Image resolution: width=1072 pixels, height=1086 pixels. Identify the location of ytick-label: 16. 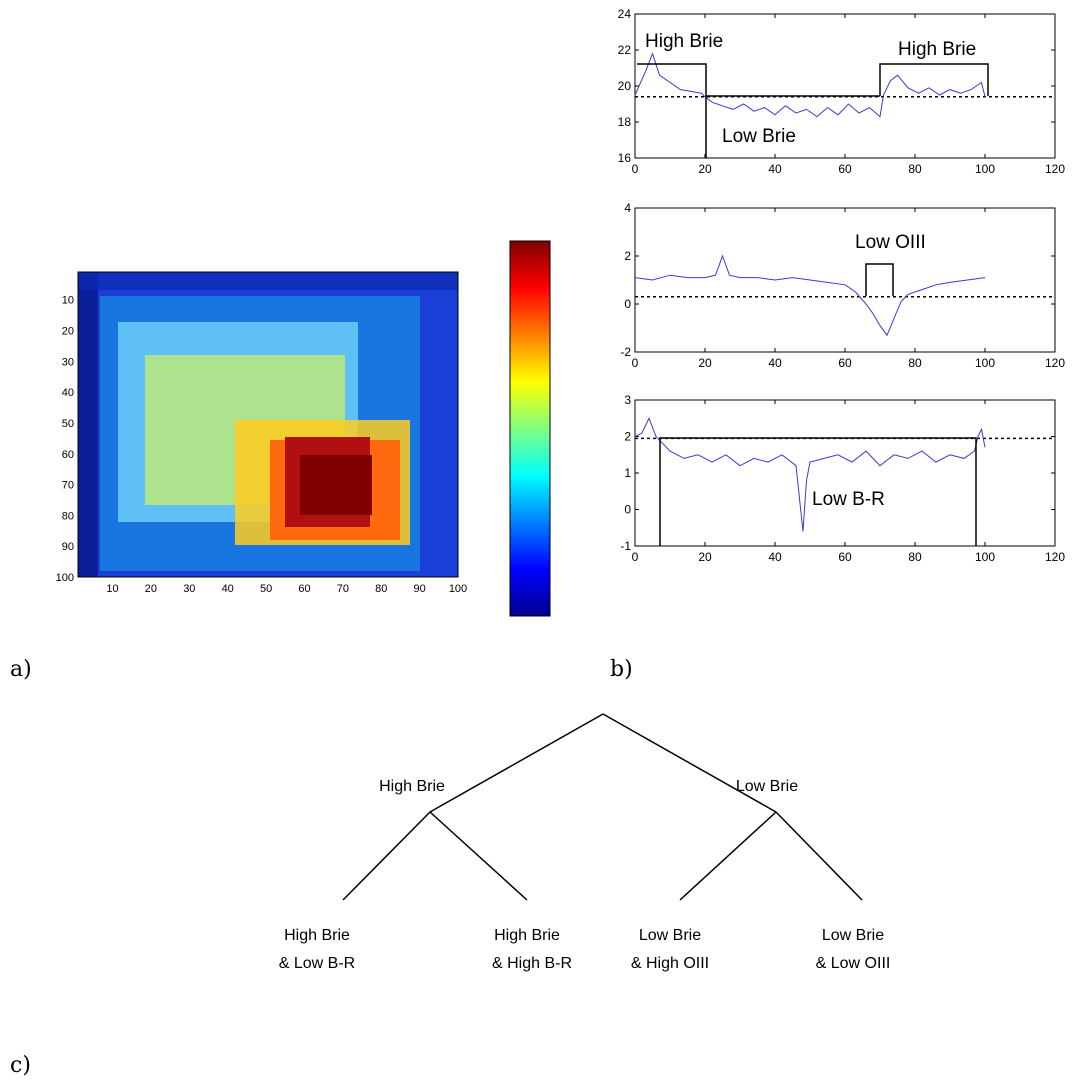
(625, 158).